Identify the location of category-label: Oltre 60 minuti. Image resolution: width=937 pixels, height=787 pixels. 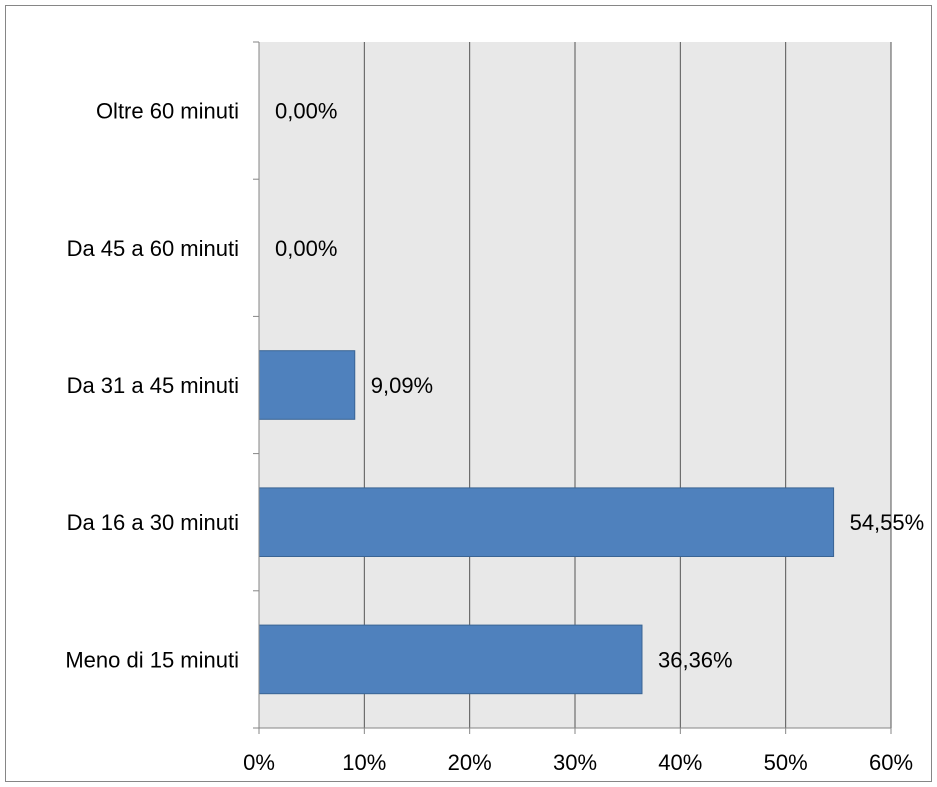
(167, 111).